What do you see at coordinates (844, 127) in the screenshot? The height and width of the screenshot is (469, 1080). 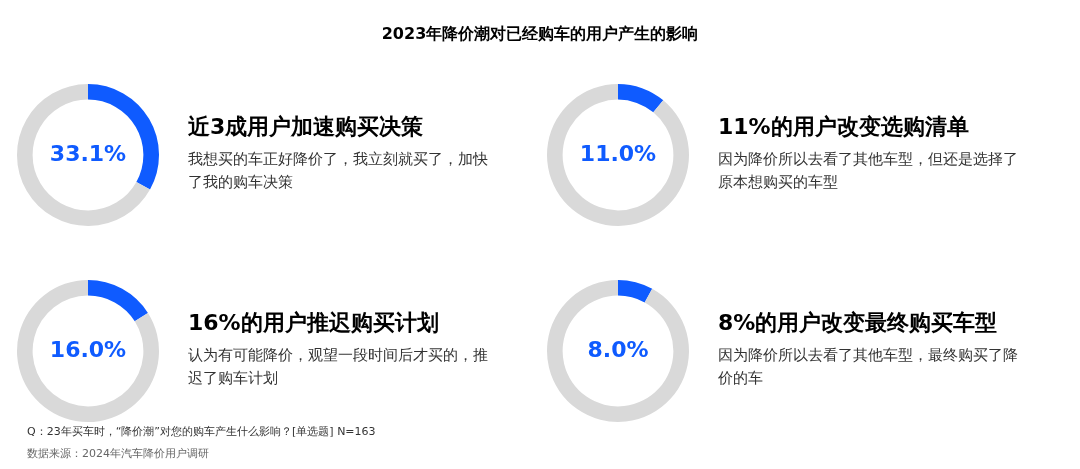 I see `text: 11%的用户改变选购清单` at bounding box center [844, 127].